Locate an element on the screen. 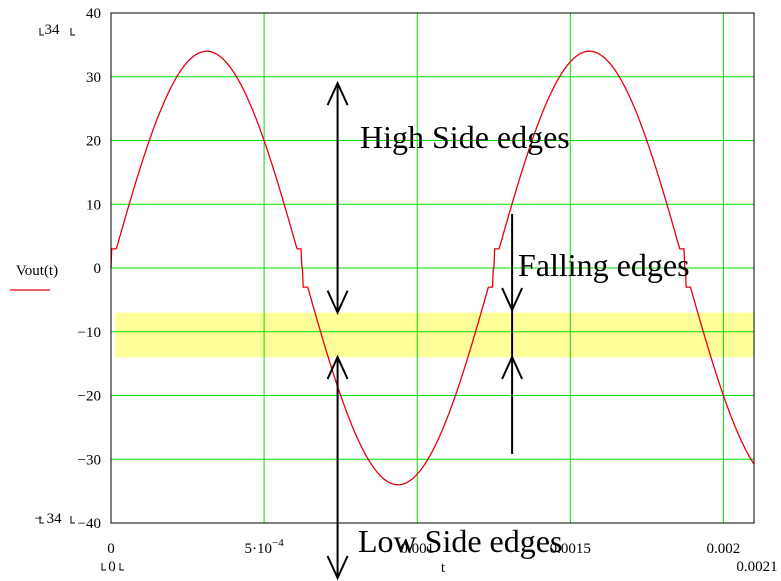  y-axis-label: Vout(t) is located at coordinates (37, 271).